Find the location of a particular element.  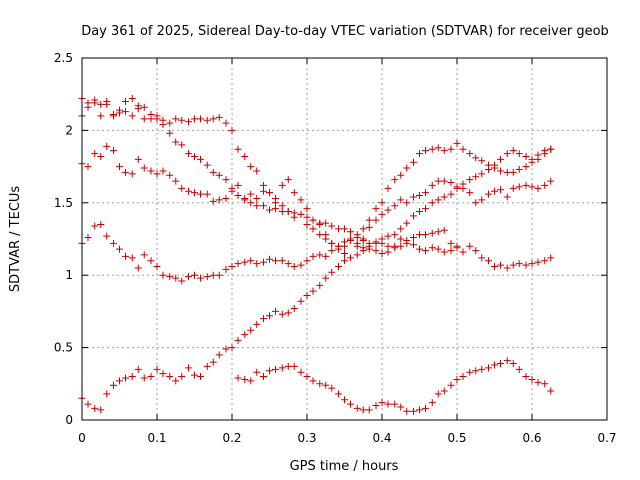

series-track-g is located at coordinates (394, 386).